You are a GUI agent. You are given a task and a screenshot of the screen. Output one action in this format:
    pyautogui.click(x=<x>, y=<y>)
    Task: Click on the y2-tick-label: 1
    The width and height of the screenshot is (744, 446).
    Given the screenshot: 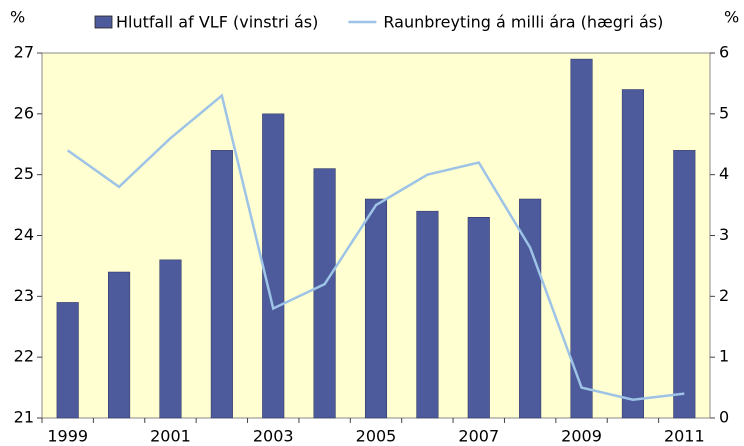 What is the action you would take?
    pyautogui.click(x=724, y=356)
    